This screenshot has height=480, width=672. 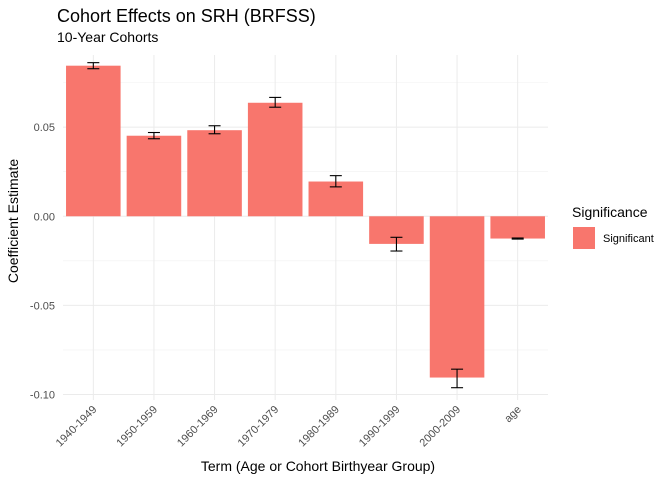 I want to click on x-axis-title: Term (Age or Cohort Birthyear Group), so click(x=318, y=466).